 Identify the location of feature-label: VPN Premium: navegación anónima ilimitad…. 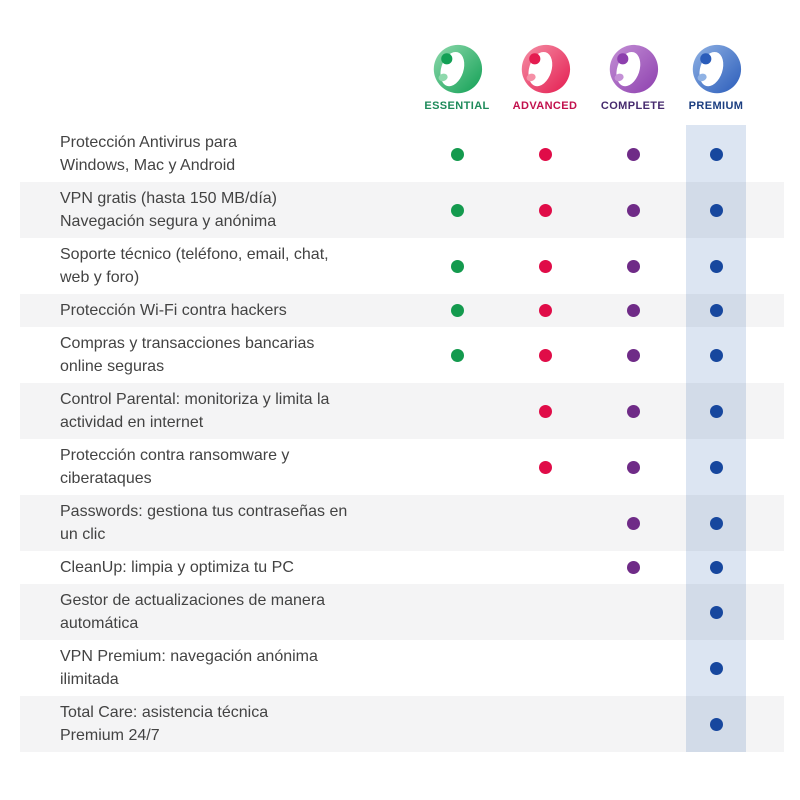
(189, 668).